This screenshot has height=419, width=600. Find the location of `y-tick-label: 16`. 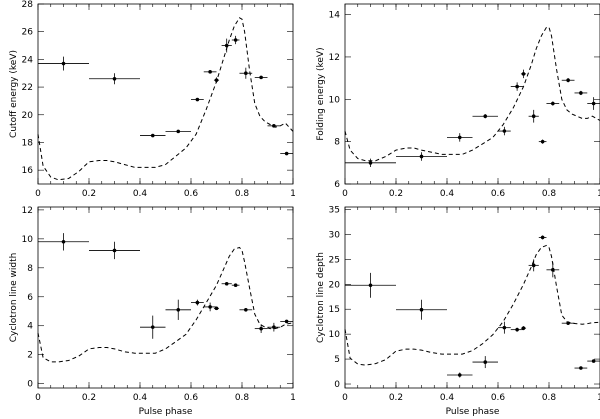

y-tick-label: 16 is located at coordinates (28, 171).